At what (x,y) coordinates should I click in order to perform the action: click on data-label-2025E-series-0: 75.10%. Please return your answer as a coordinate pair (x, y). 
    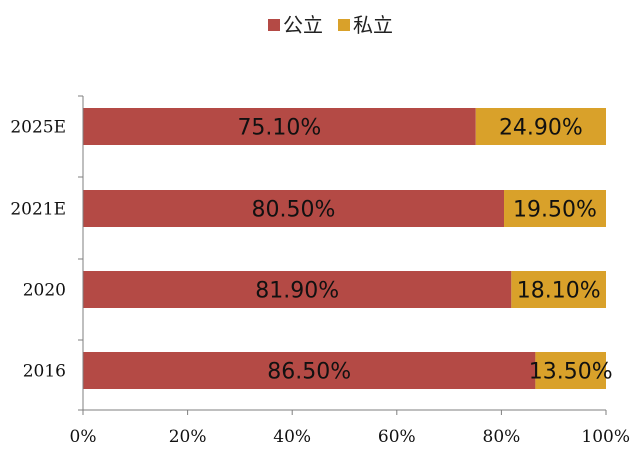
    Looking at the image, I should click on (279, 128).